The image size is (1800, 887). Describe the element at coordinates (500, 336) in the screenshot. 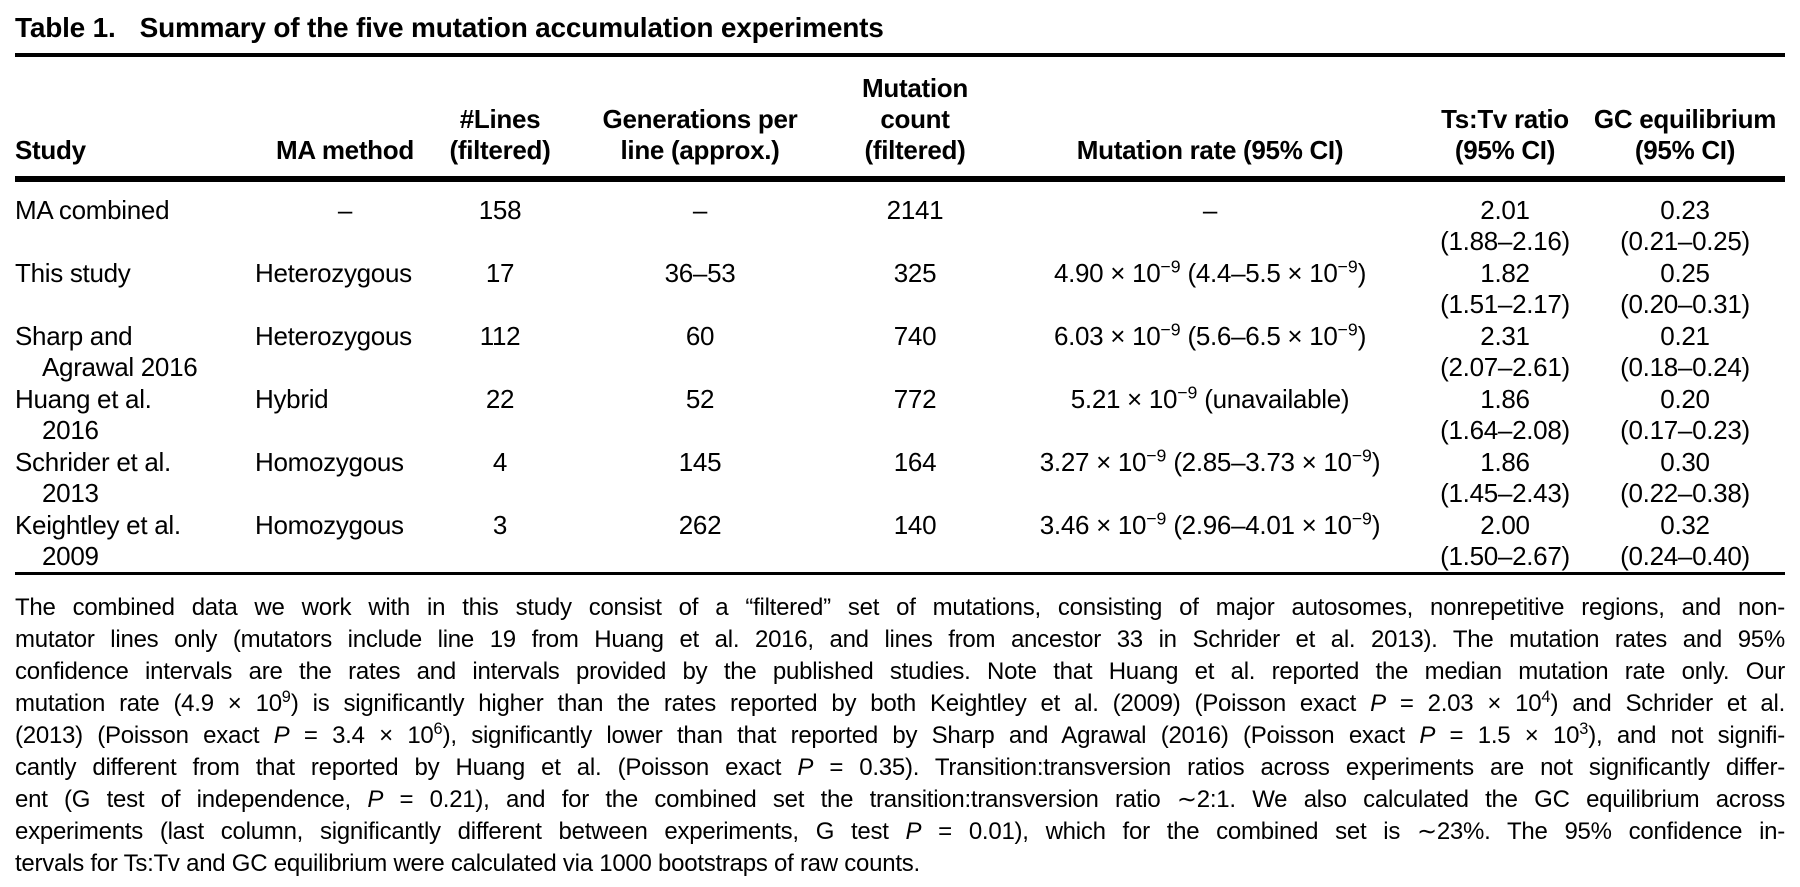

I see `cell-lines: 112` at that location.